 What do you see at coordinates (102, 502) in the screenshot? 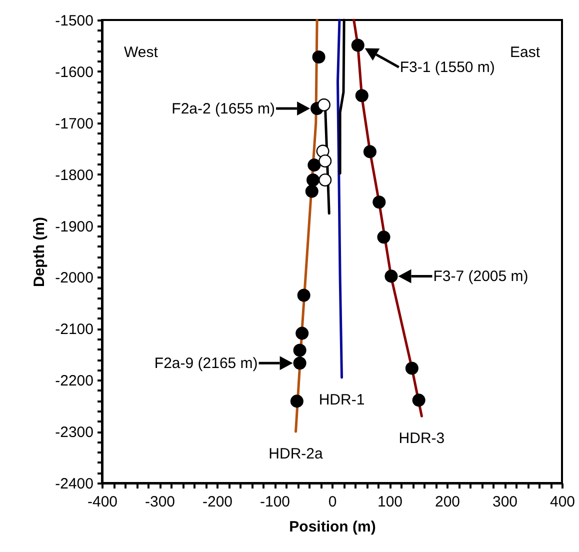
I see `x-tick-label: -400` at bounding box center [102, 502].